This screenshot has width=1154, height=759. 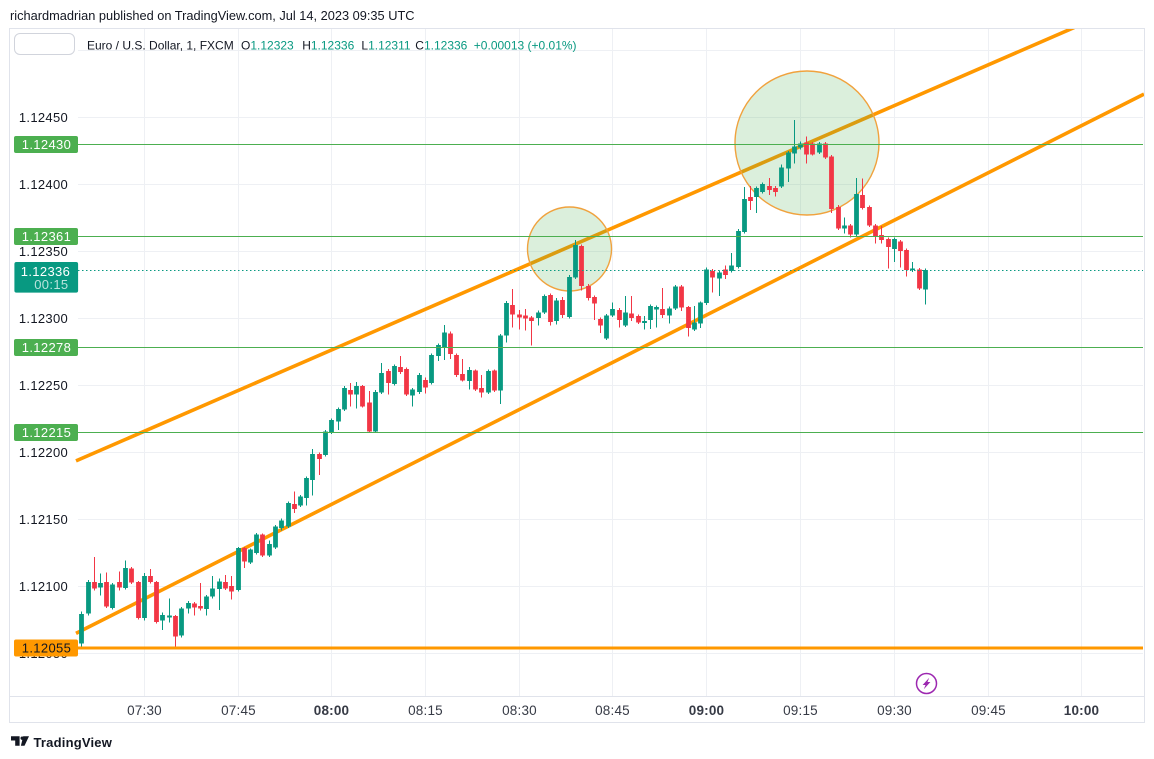 What do you see at coordinates (43, 251) in the screenshot?
I see `svg-text: 1.12350` at bounding box center [43, 251].